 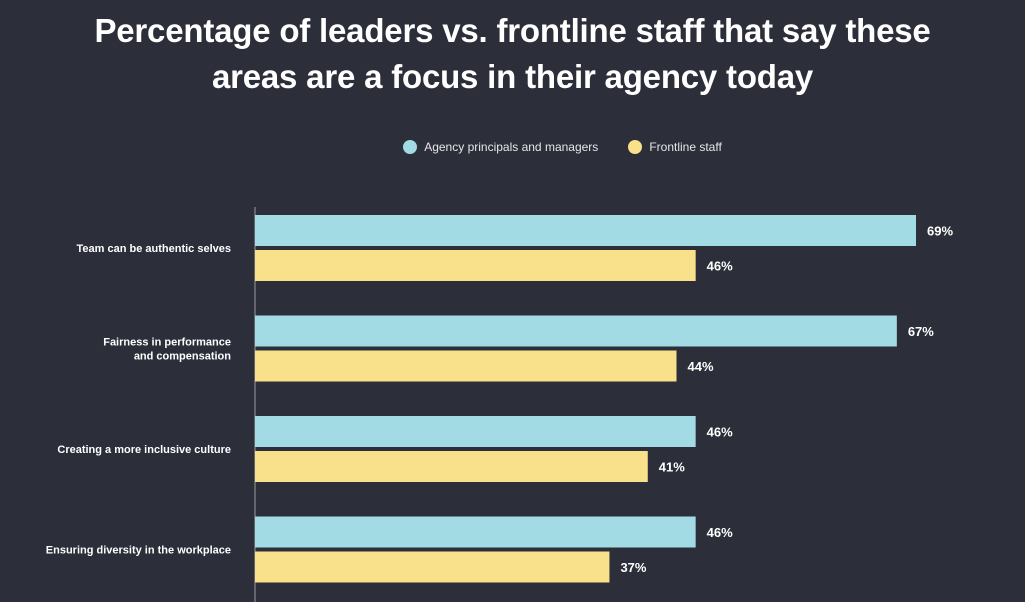 What do you see at coordinates (685, 147) in the screenshot?
I see `legend-label-frontline: Frontline staff` at bounding box center [685, 147].